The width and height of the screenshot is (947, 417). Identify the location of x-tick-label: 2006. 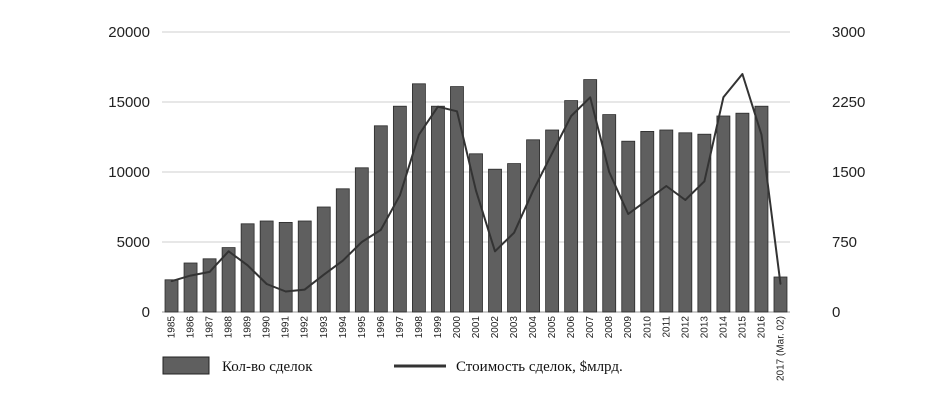
(571, 327).